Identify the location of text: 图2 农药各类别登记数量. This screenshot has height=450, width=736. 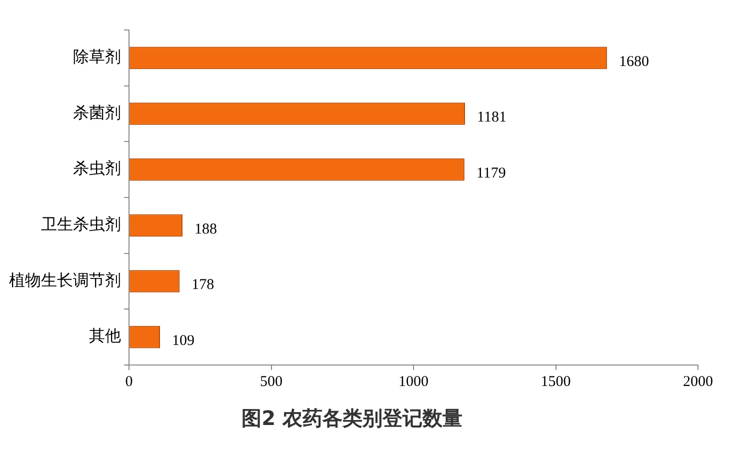
(352, 418).